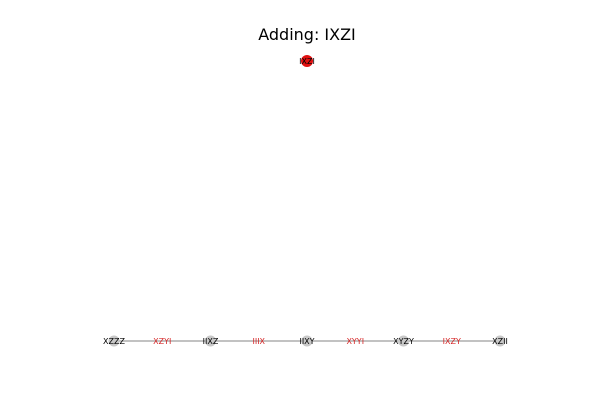  I want to click on chain-node-label: IIXZ, so click(211, 341).